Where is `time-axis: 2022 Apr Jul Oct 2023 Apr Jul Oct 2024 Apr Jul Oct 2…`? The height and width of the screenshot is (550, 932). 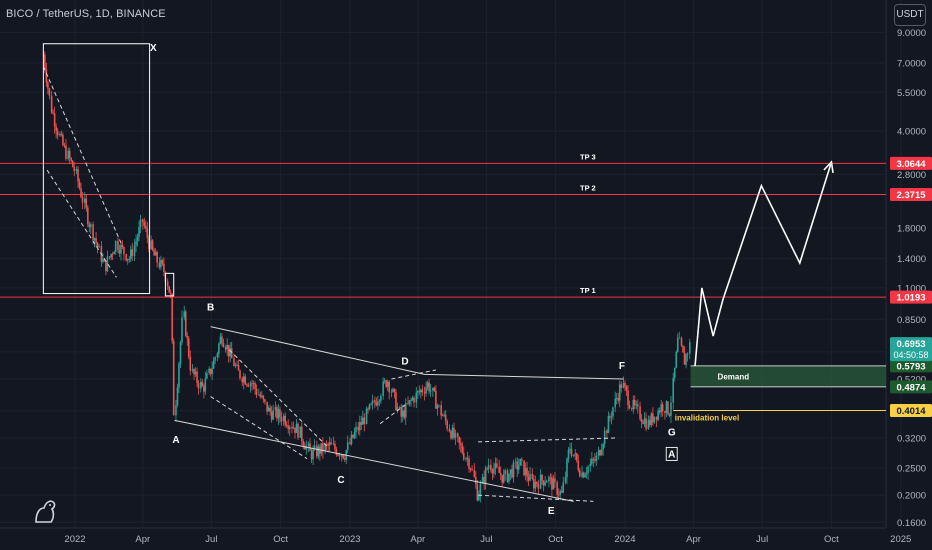 time-axis: 2022 Apr Jul Oct 2023 Apr Jul Oct 2024 Apr Jul Oct 2… is located at coordinates (487, 539).